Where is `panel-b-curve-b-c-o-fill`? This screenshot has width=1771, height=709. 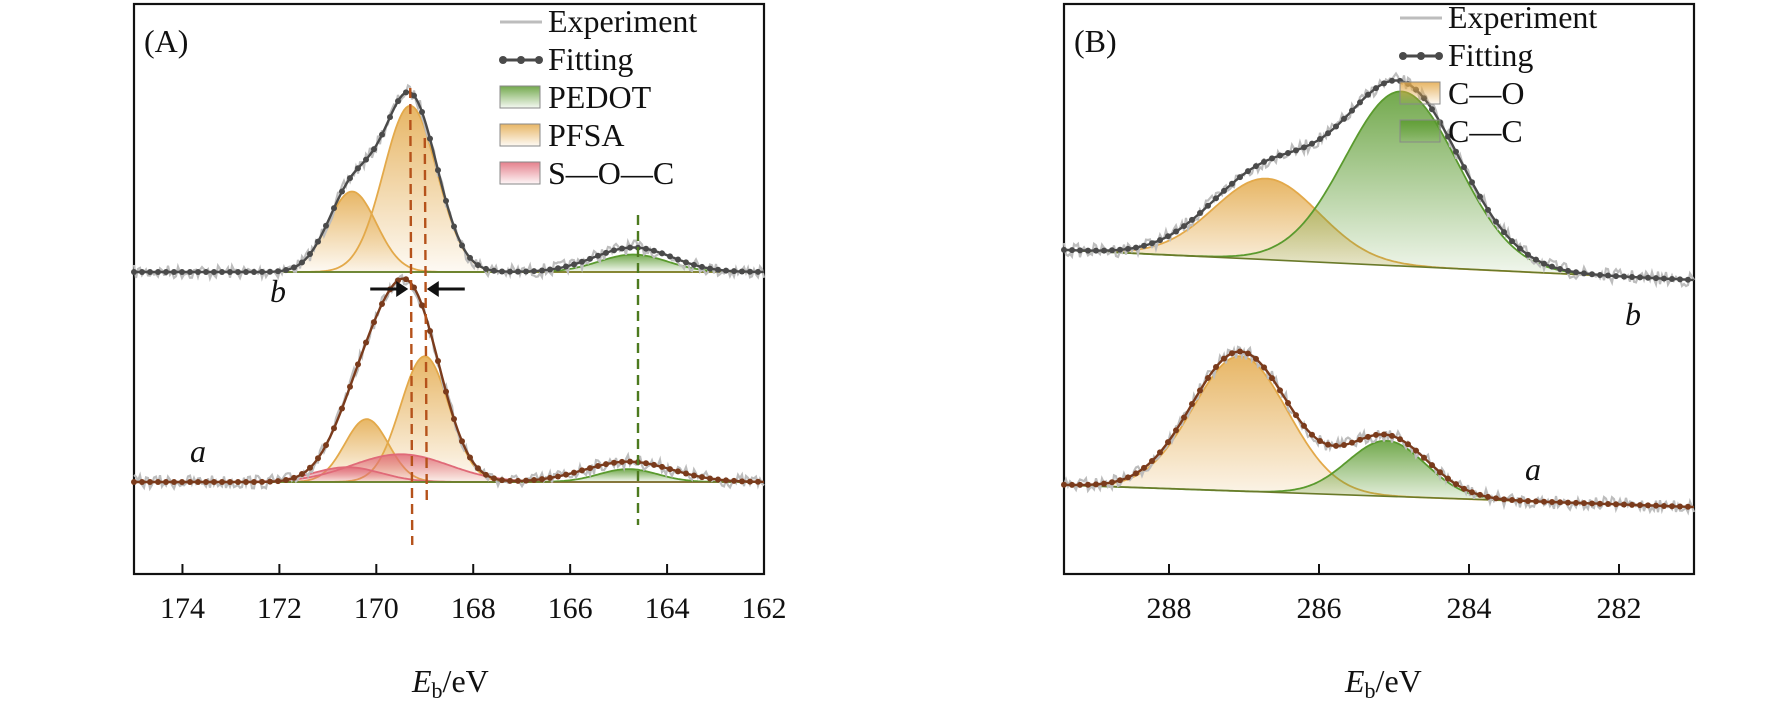 panel-b-curve-b-c-o-fill is located at coordinates (1379, 229).